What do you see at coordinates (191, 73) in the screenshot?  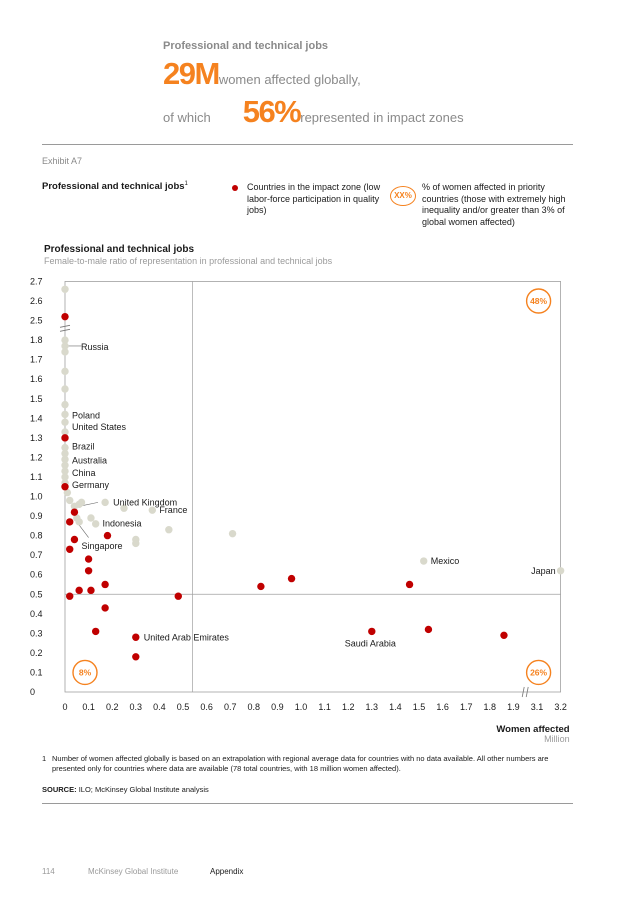 I see `women-affected-number: 29M` at bounding box center [191, 73].